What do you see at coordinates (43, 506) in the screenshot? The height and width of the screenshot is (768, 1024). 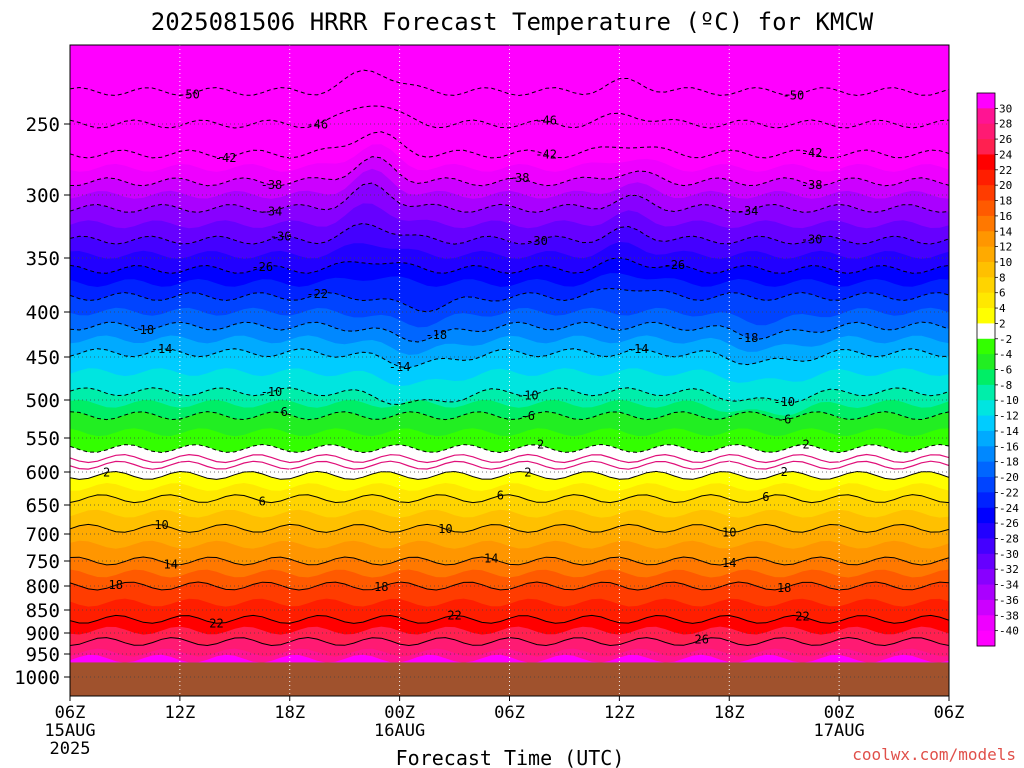 I see `y-tick-label: 650` at bounding box center [43, 506].